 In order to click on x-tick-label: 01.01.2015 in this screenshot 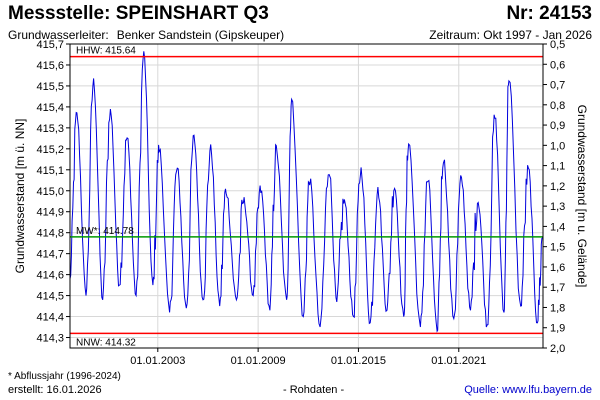, I will do `click(358, 361)`.